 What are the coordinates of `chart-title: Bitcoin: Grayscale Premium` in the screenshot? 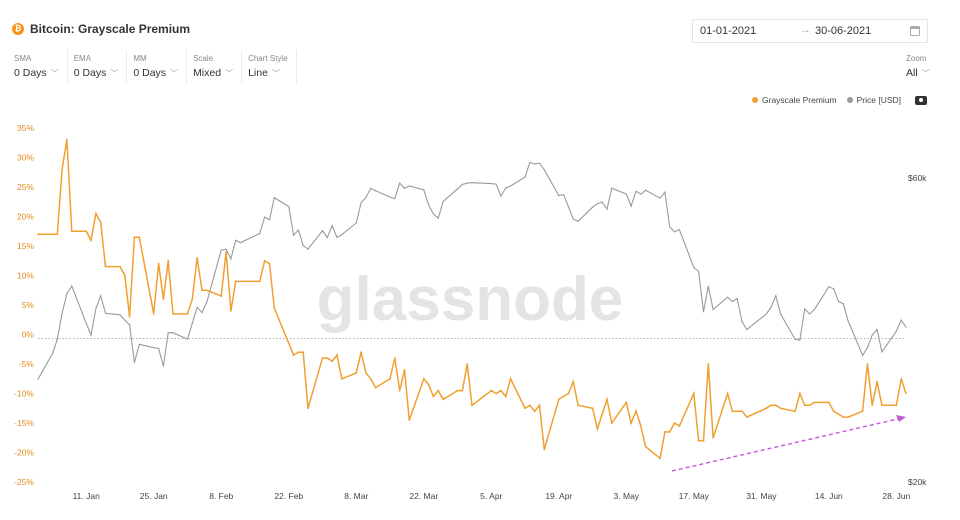 It's located at (110, 29).